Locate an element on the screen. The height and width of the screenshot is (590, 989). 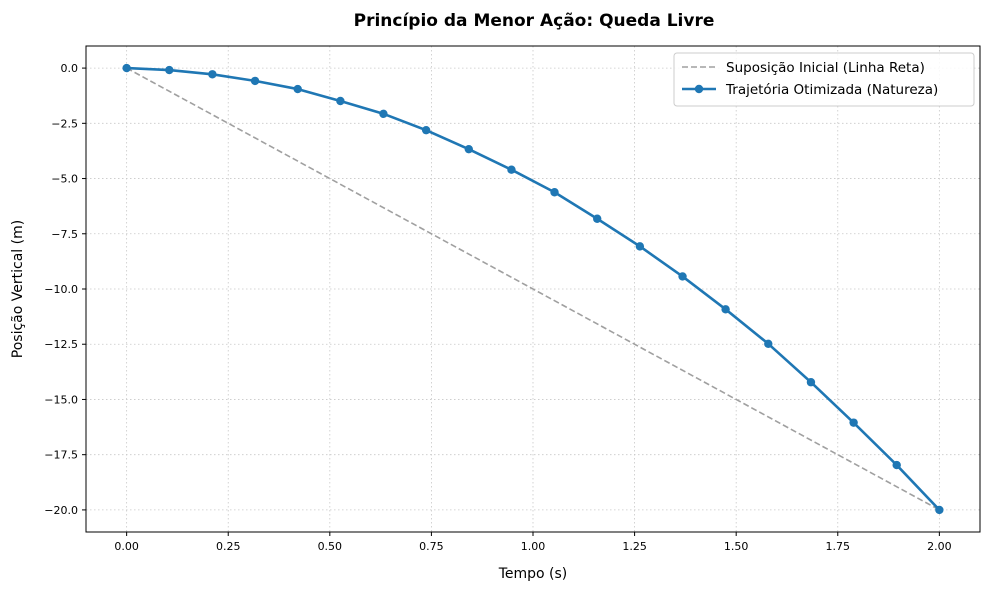
y-tick-label: −2.5 is located at coordinates (64, 123).